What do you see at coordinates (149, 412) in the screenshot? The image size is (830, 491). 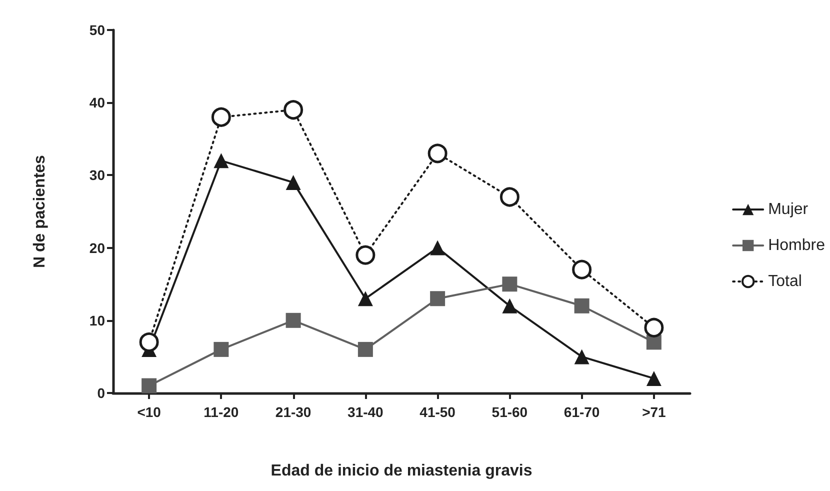 I see `x-tick-label: <10` at bounding box center [149, 412].